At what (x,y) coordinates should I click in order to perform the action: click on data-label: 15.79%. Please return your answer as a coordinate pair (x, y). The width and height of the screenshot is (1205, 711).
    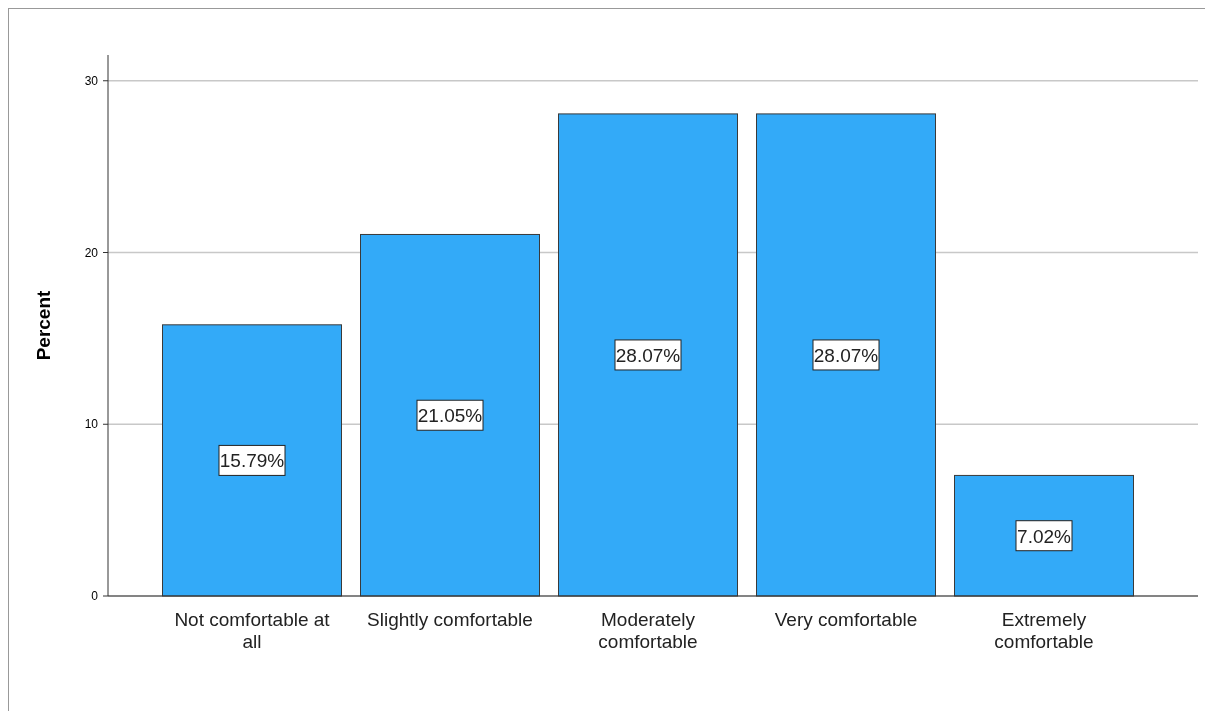
    Looking at the image, I should click on (252, 461).